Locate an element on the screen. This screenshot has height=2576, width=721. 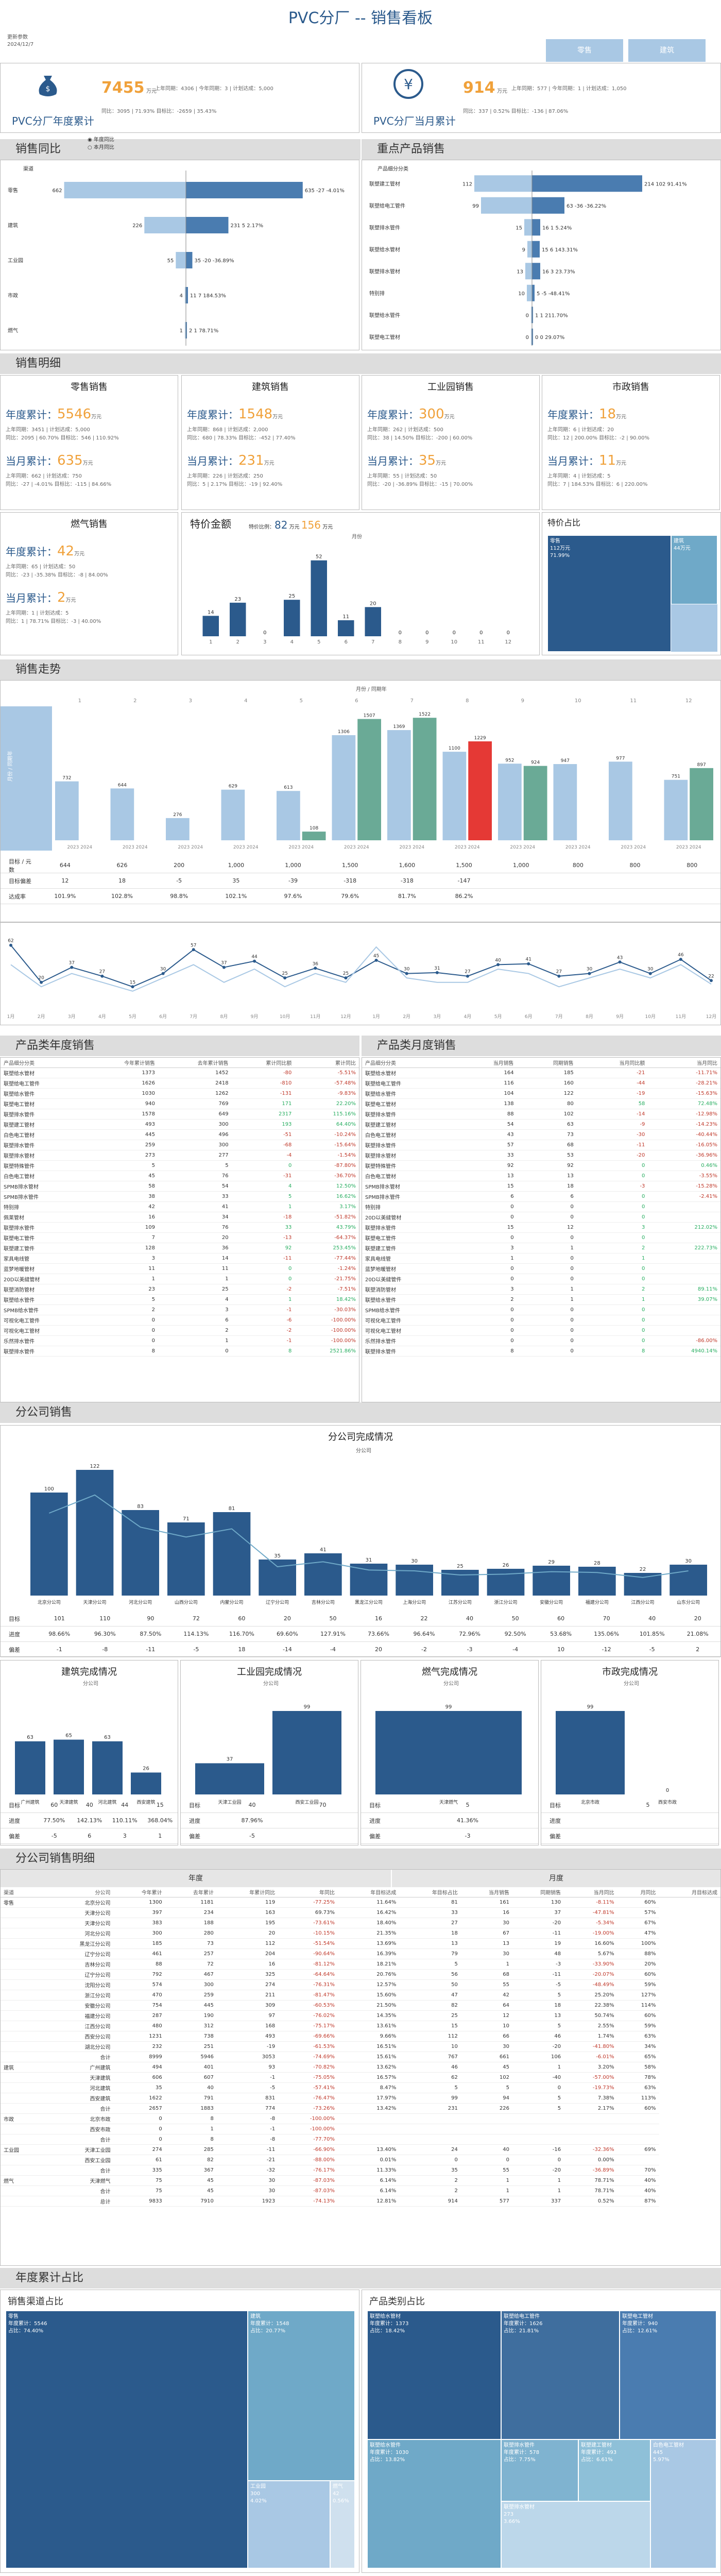
table-cell: 164 is located at coordinates (487, 1072).